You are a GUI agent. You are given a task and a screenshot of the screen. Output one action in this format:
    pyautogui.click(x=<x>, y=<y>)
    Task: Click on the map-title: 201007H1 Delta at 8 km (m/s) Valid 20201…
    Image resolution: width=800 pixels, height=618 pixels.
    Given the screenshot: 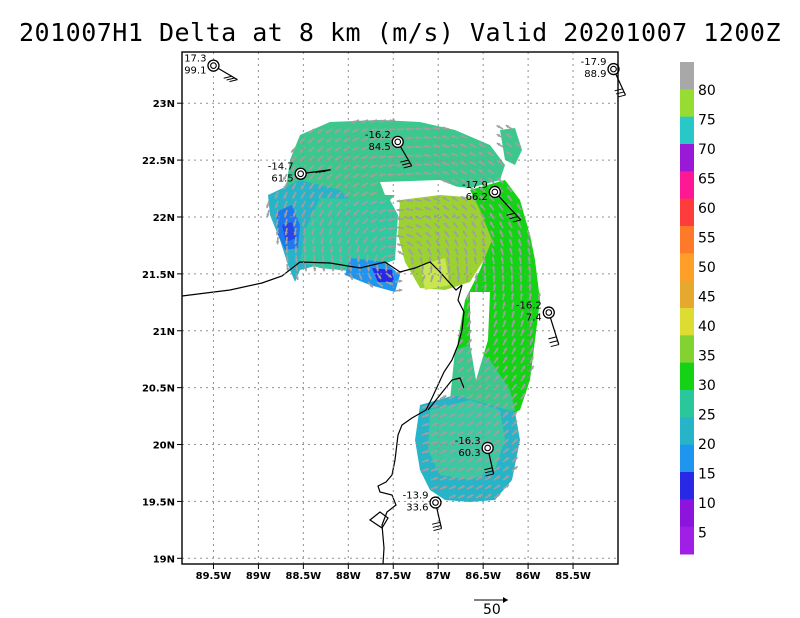 What is the action you would take?
    pyautogui.click(x=399, y=32)
    